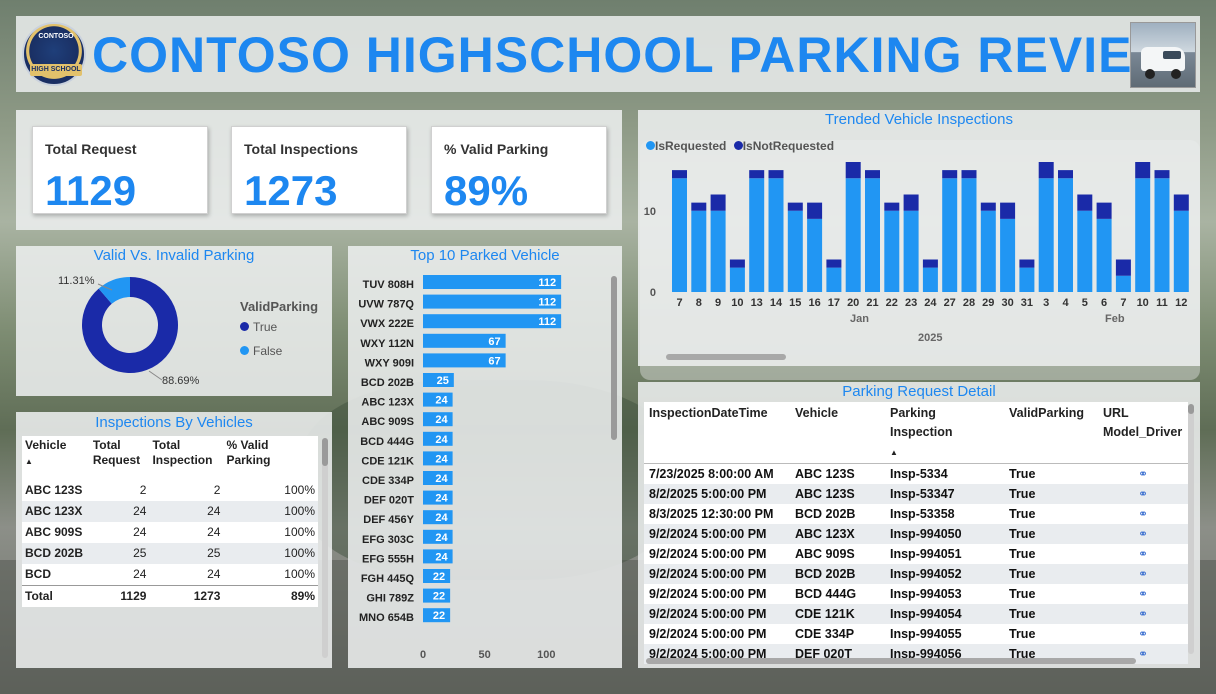  I want to click on legend-label: IsNotRequested, so click(788, 146).